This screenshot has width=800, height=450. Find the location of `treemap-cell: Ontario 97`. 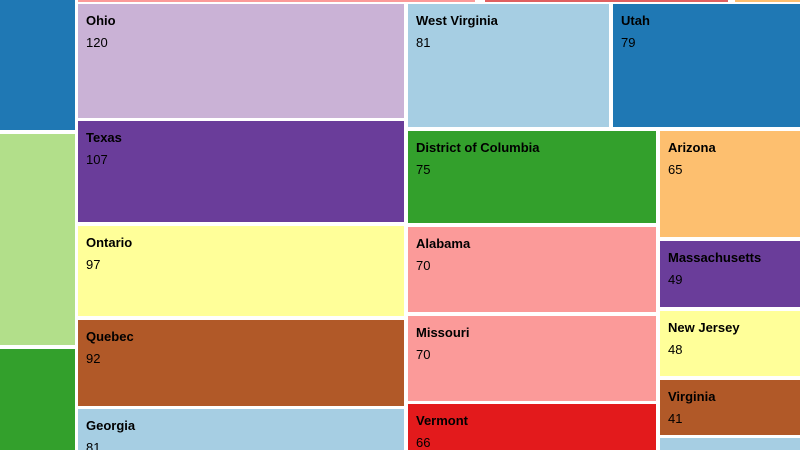

treemap-cell: Ontario 97 is located at coordinates (241, 271).